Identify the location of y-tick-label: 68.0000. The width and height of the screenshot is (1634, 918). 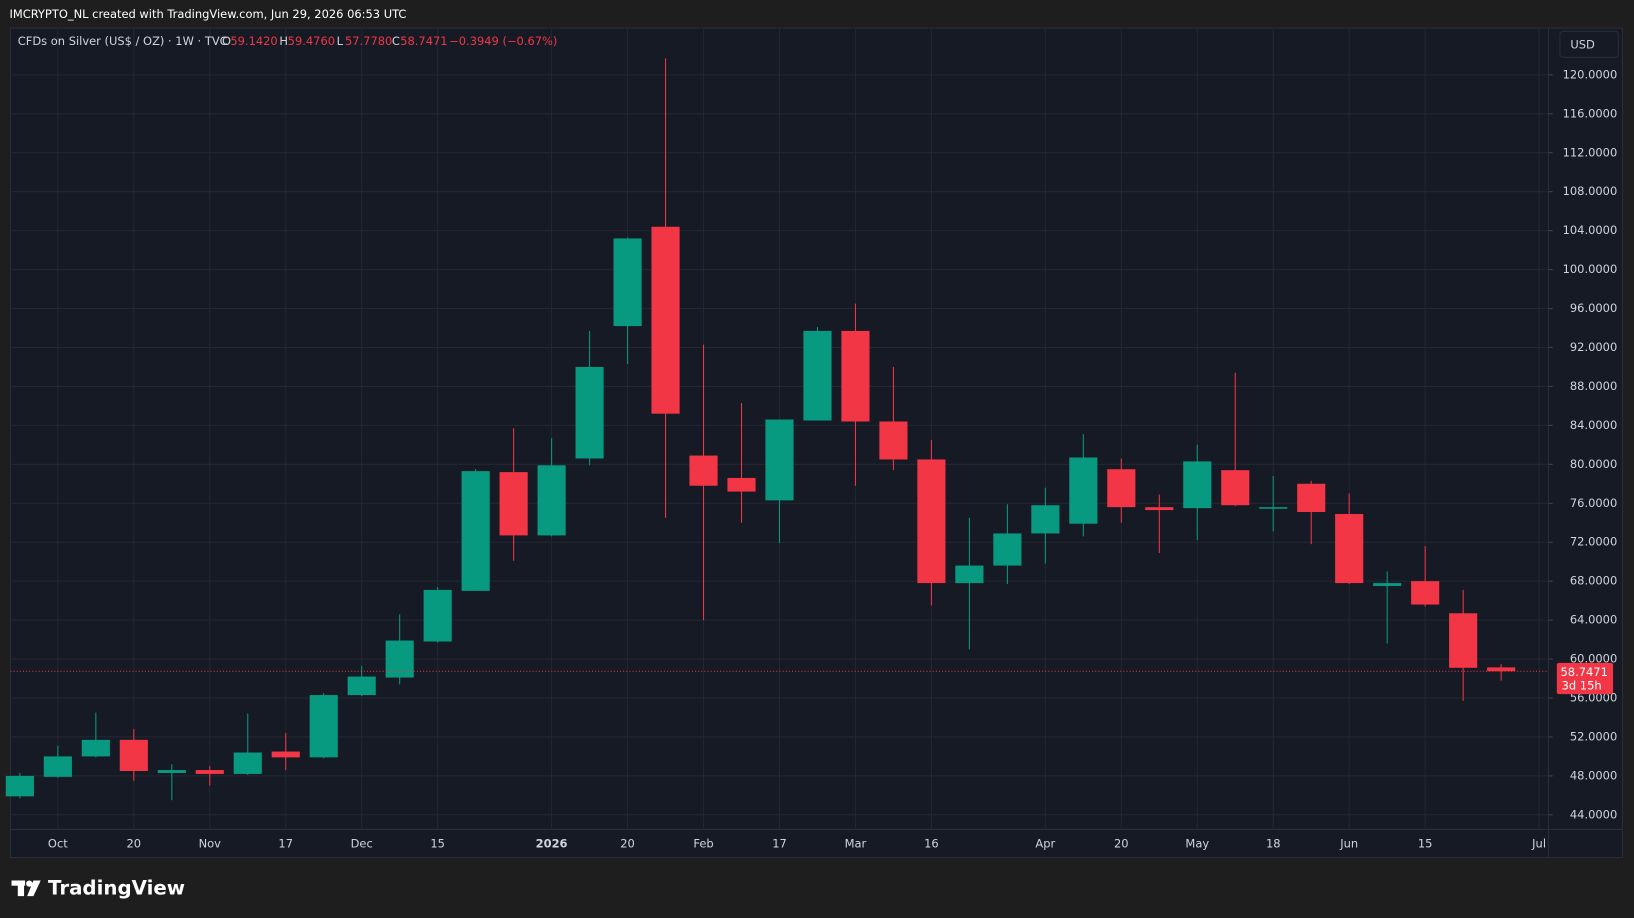
(1593, 581).